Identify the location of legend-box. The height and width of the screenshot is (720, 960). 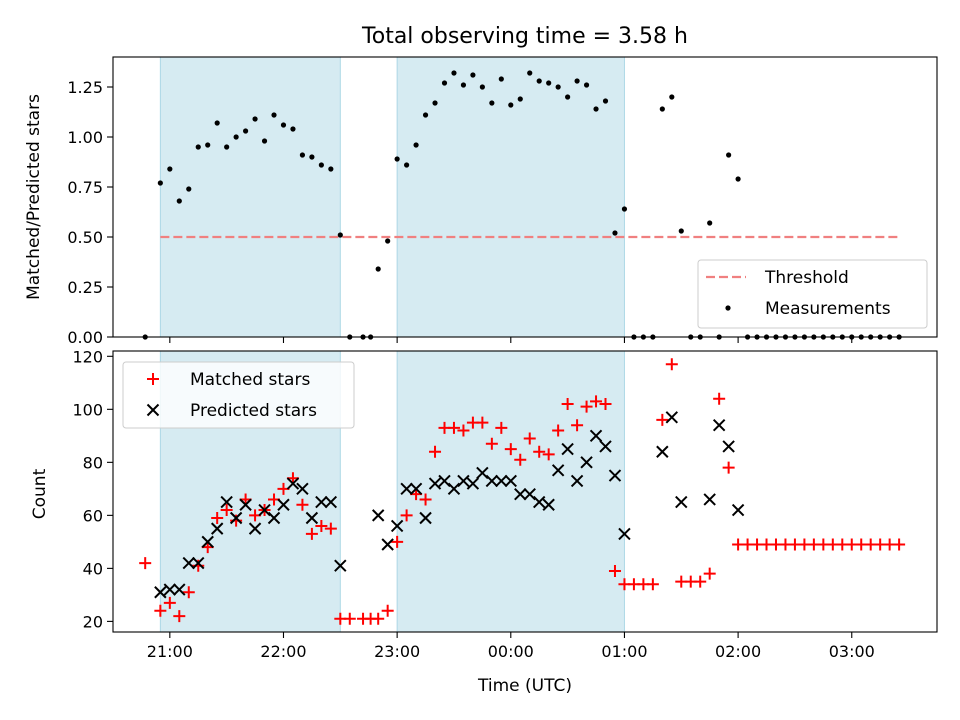
(812, 294).